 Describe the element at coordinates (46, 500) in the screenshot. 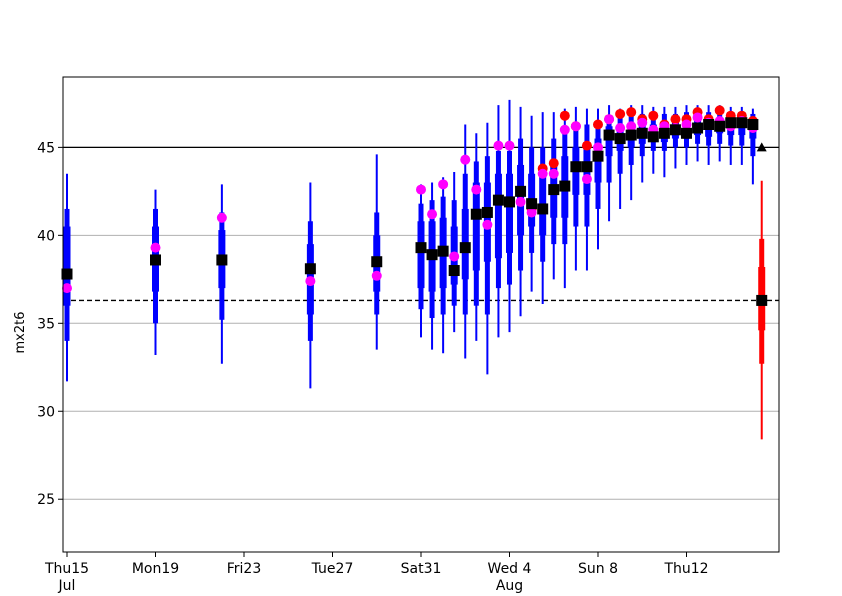

I see `y-tick-label: 25` at that location.